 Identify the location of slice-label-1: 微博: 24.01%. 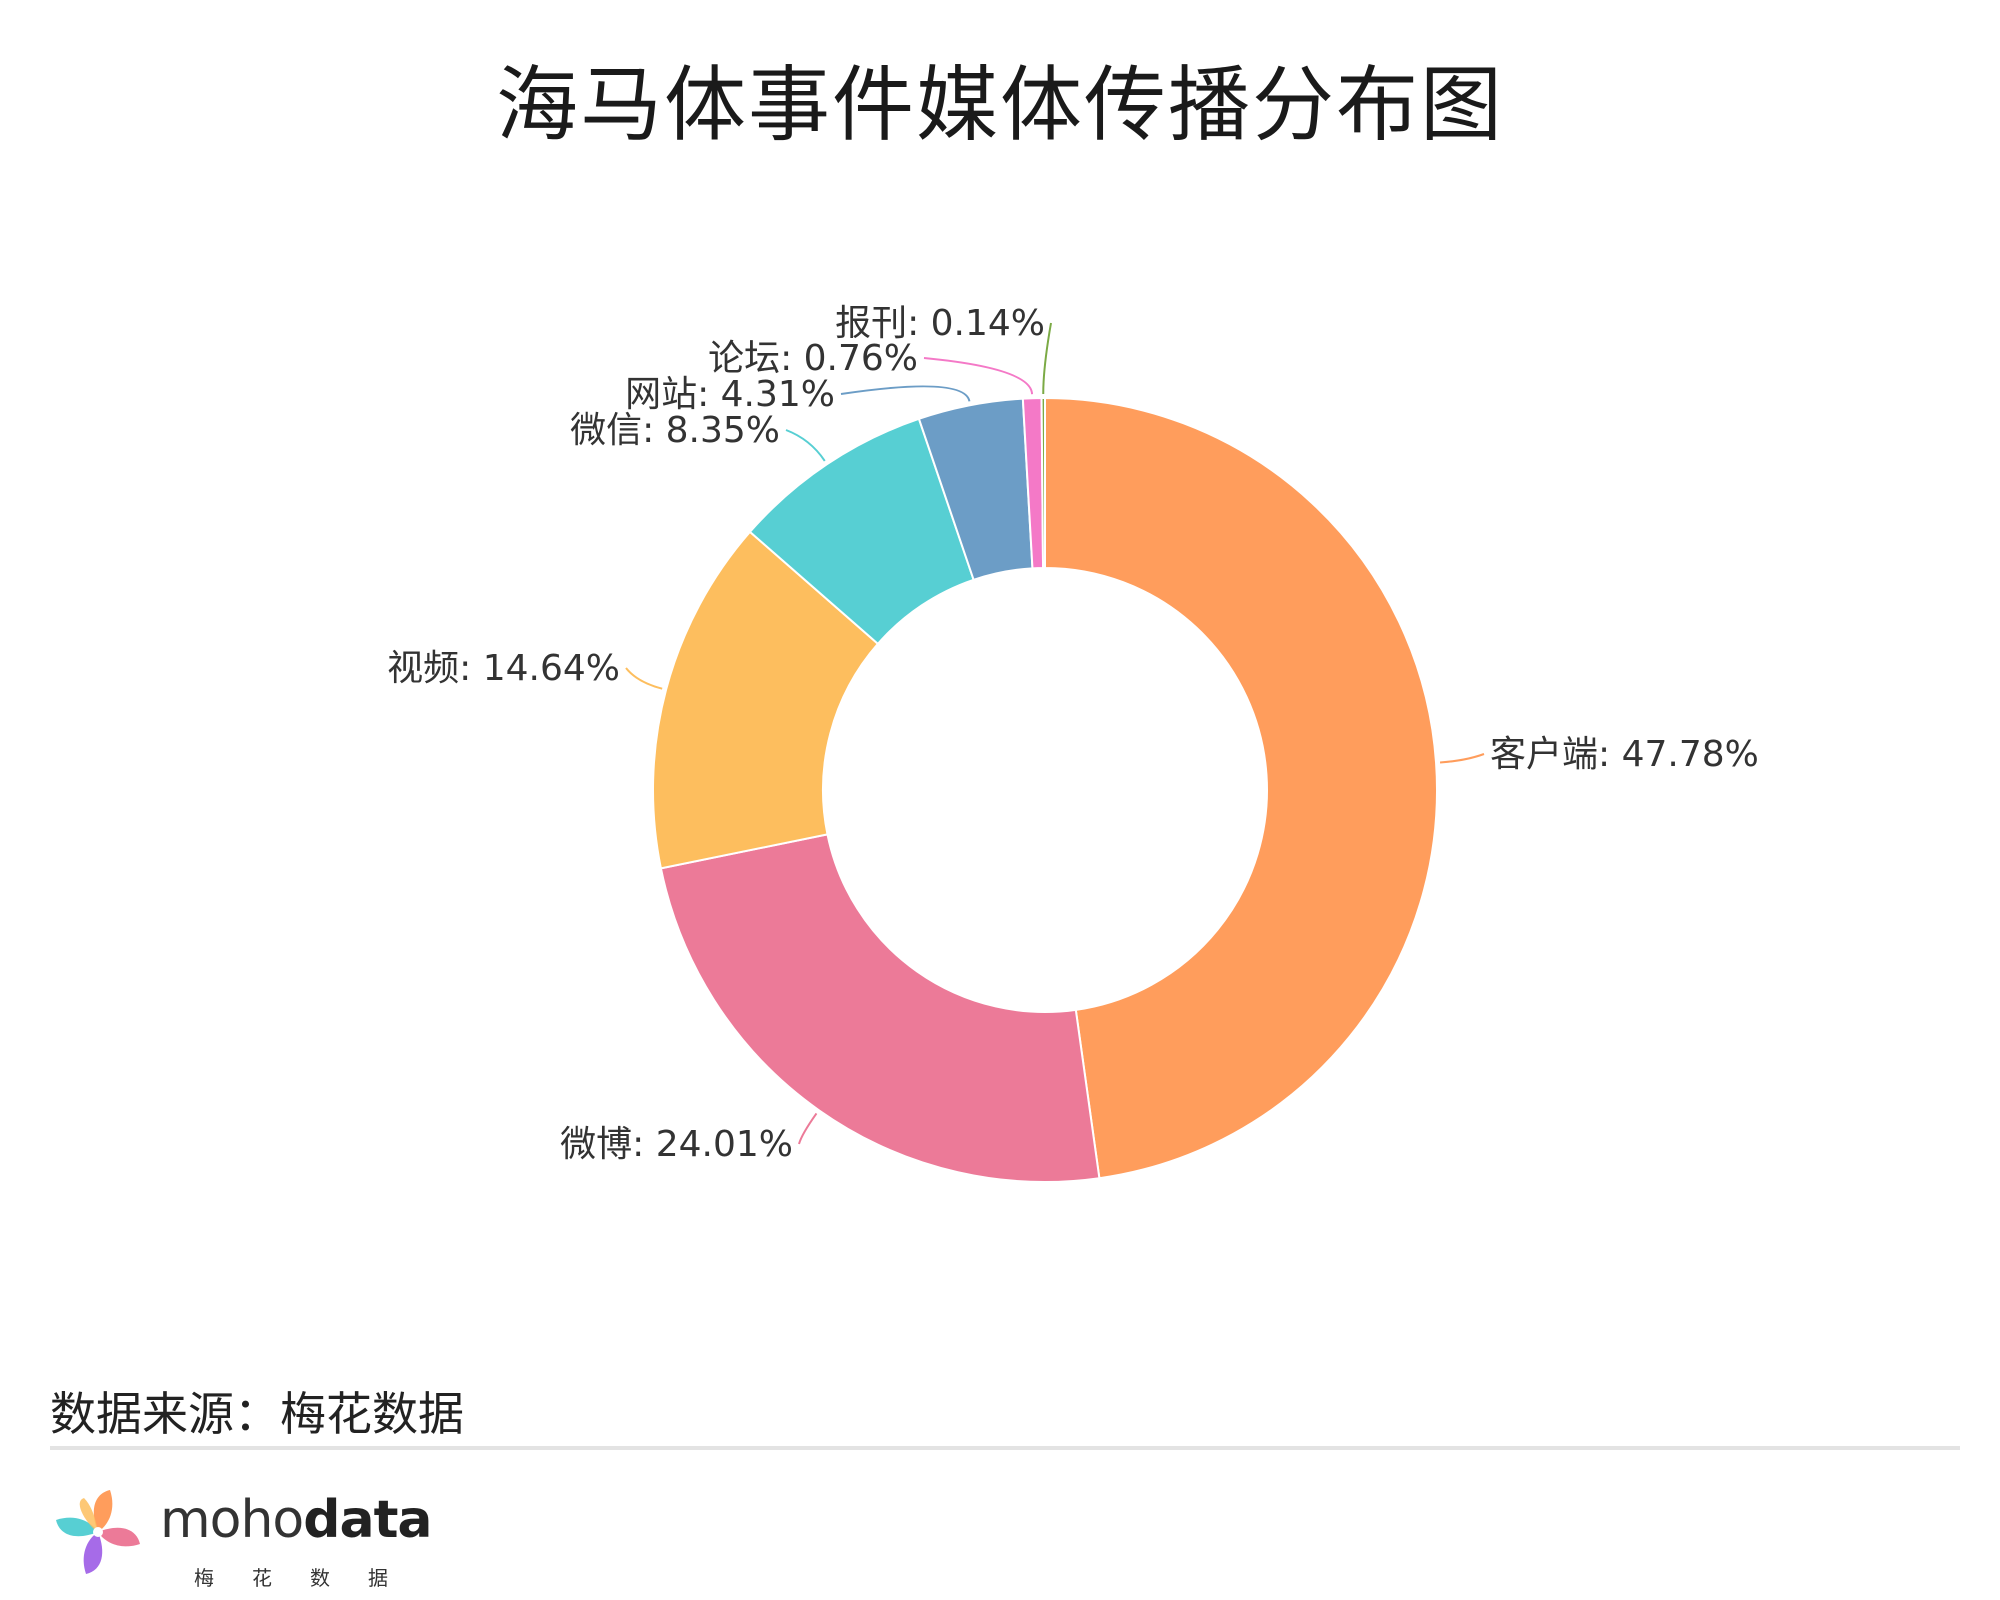
(676, 1144).